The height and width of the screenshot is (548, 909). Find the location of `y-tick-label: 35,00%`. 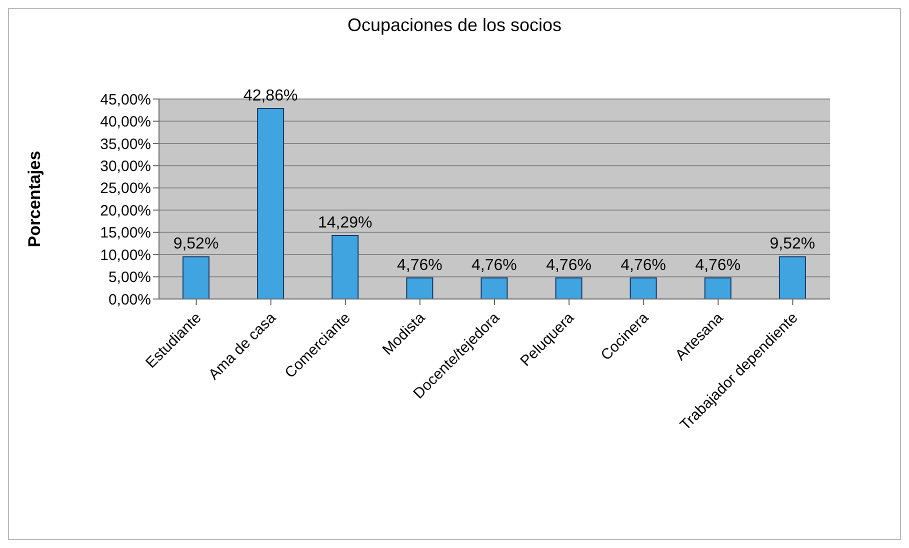

y-tick-label: 35,00% is located at coordinates (125, 144).